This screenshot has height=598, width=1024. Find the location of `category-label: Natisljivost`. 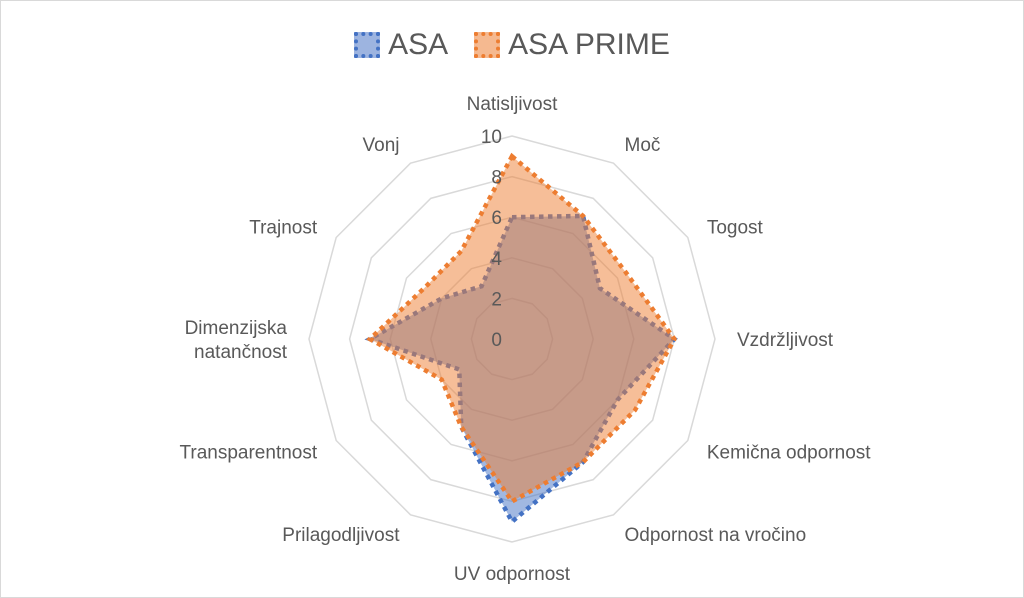

category-label: Natisljivost is located at coordinates (513, 104).